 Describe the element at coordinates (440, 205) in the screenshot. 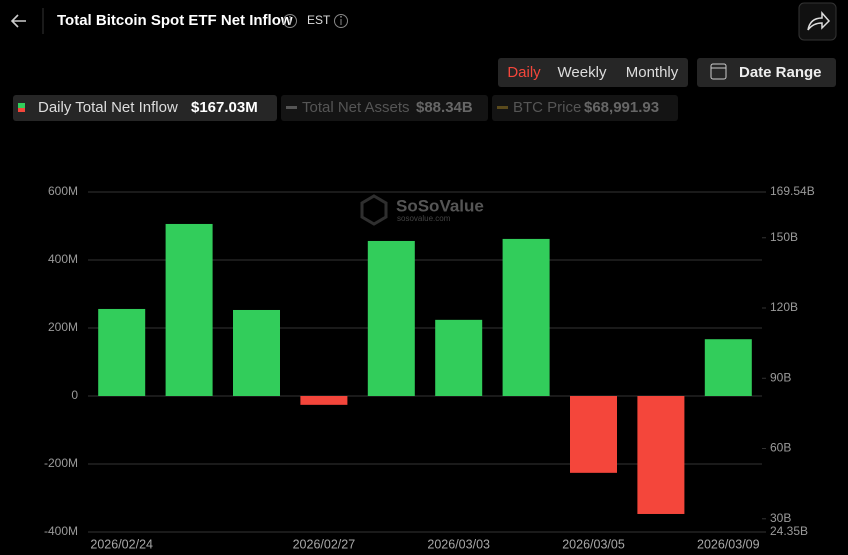

I see `watermark: SoSoValue` at that location.